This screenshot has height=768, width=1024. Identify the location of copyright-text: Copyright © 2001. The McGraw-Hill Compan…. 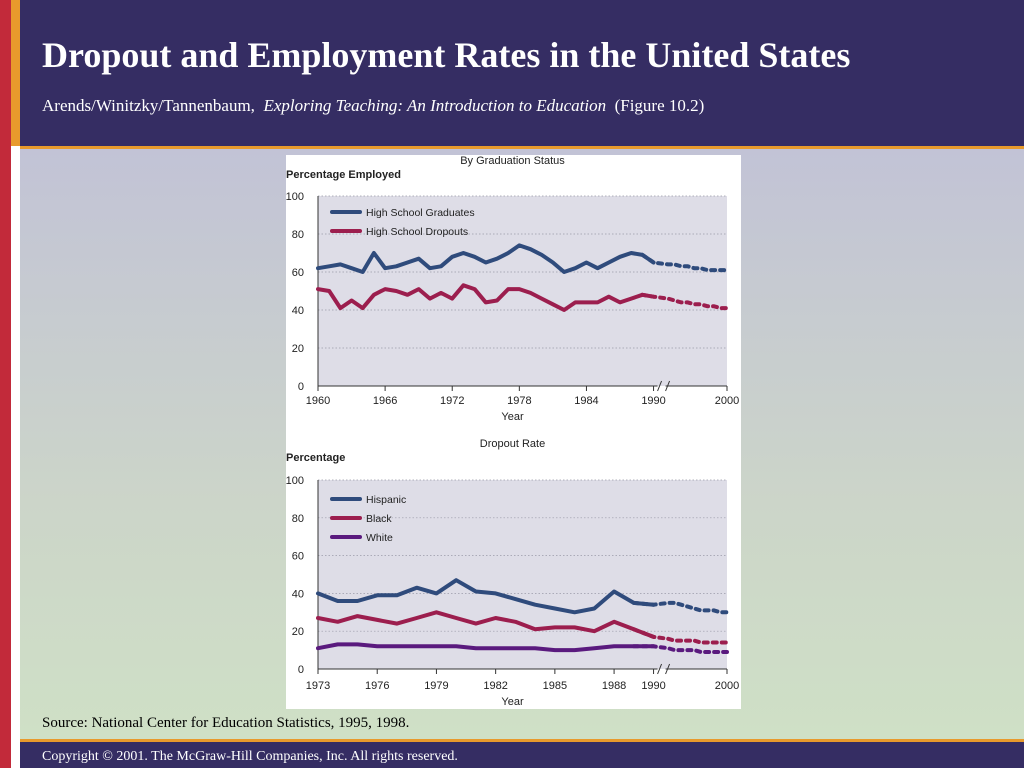
(250, 756).